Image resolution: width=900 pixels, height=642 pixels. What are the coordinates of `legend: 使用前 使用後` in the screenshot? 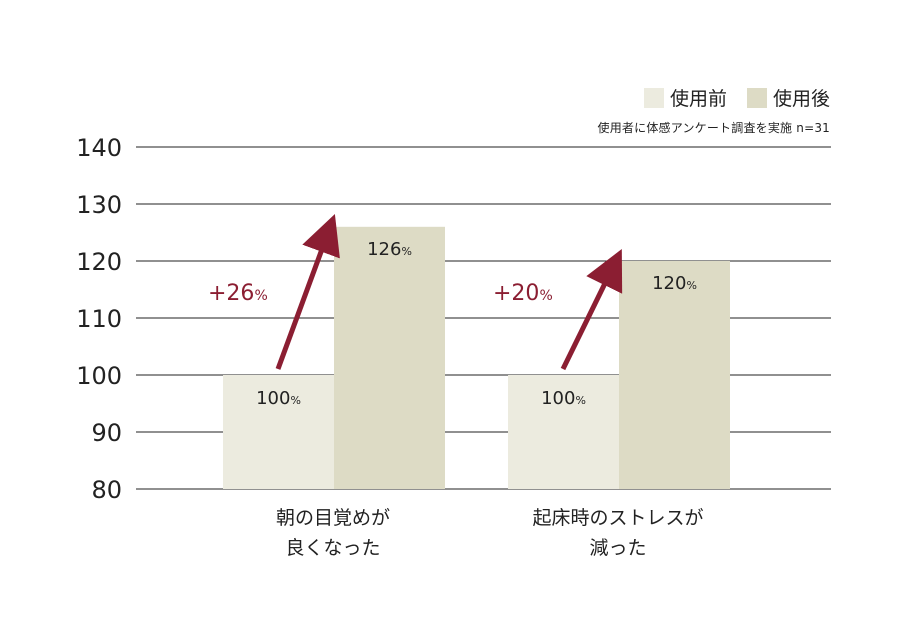 It's located at (731, 97).